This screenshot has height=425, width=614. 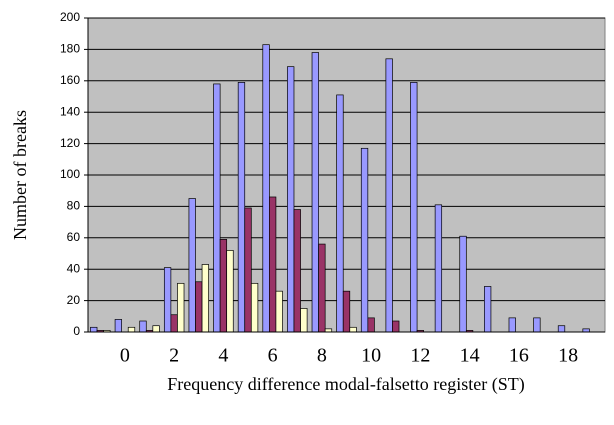 What do you see at coordinates (70, 111) in the screenshot?
I see `y-tick-label: 140` at bounding box center [70, 111].